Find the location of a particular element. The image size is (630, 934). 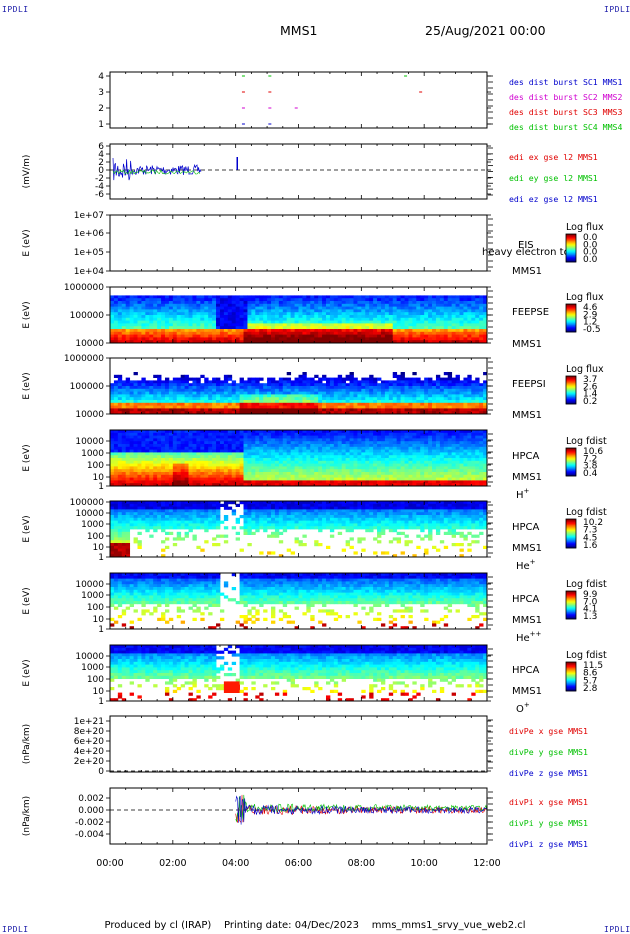

colorbar-tick: 1.4 is located at coordinates (590, 395).